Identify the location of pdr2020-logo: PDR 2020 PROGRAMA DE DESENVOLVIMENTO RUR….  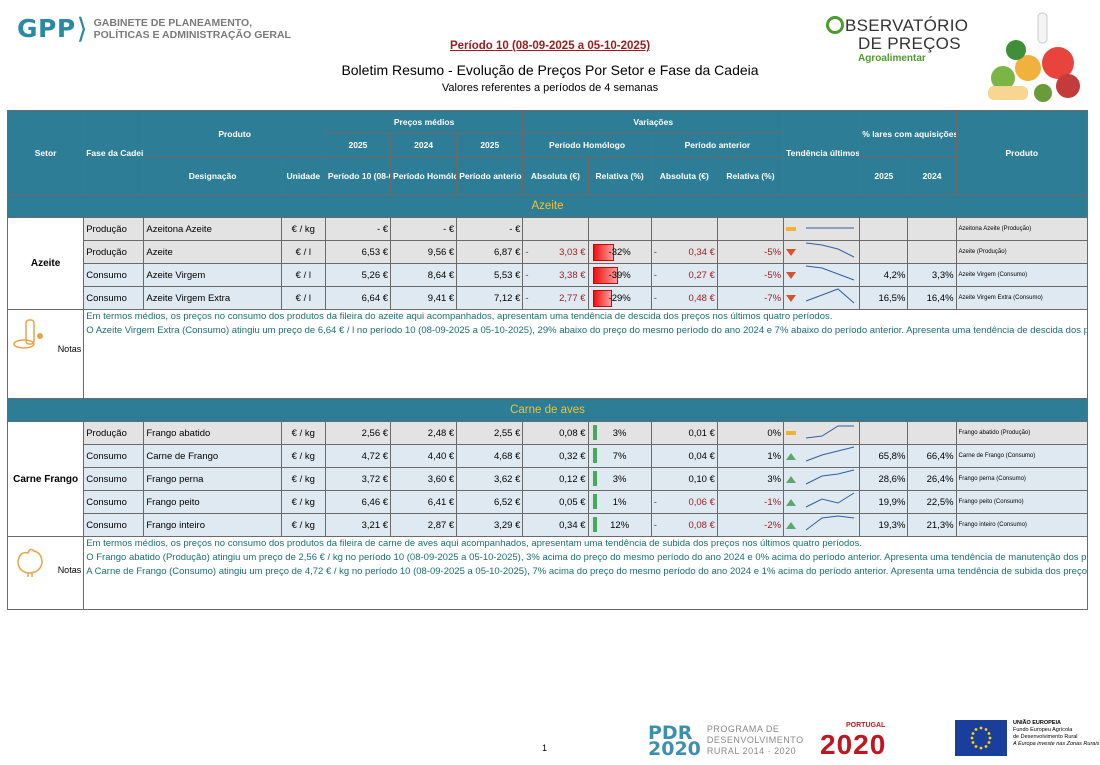
(726, 740).